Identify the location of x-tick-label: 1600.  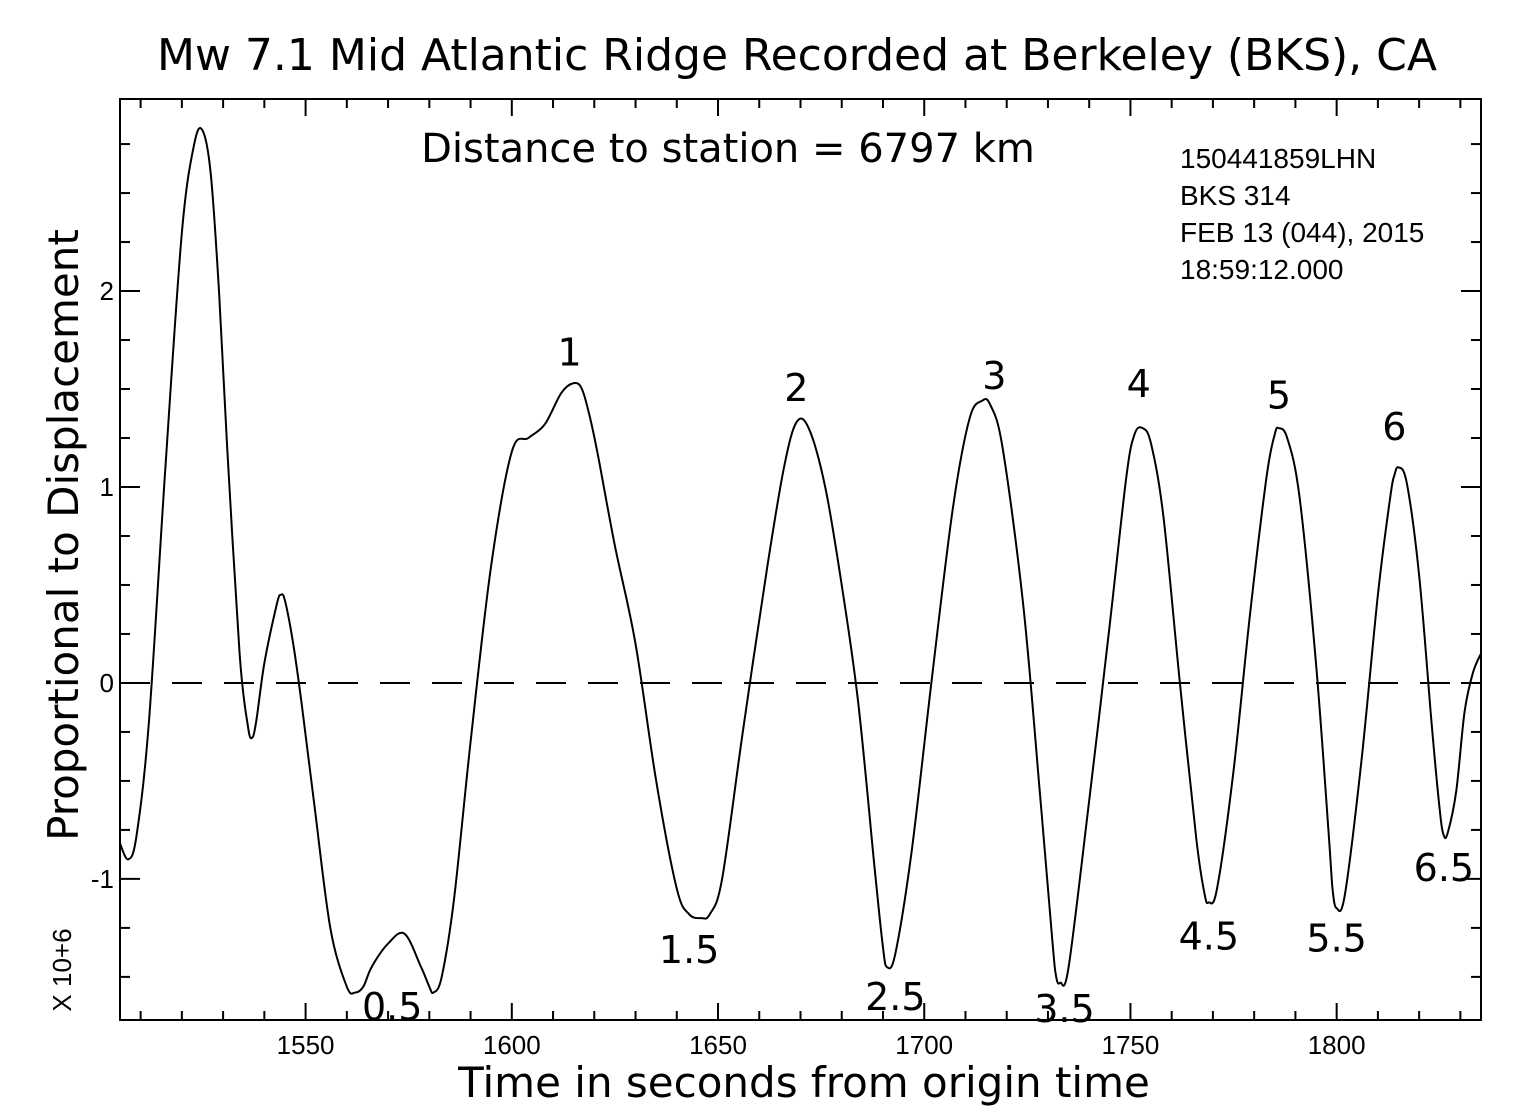
(512, 1045).